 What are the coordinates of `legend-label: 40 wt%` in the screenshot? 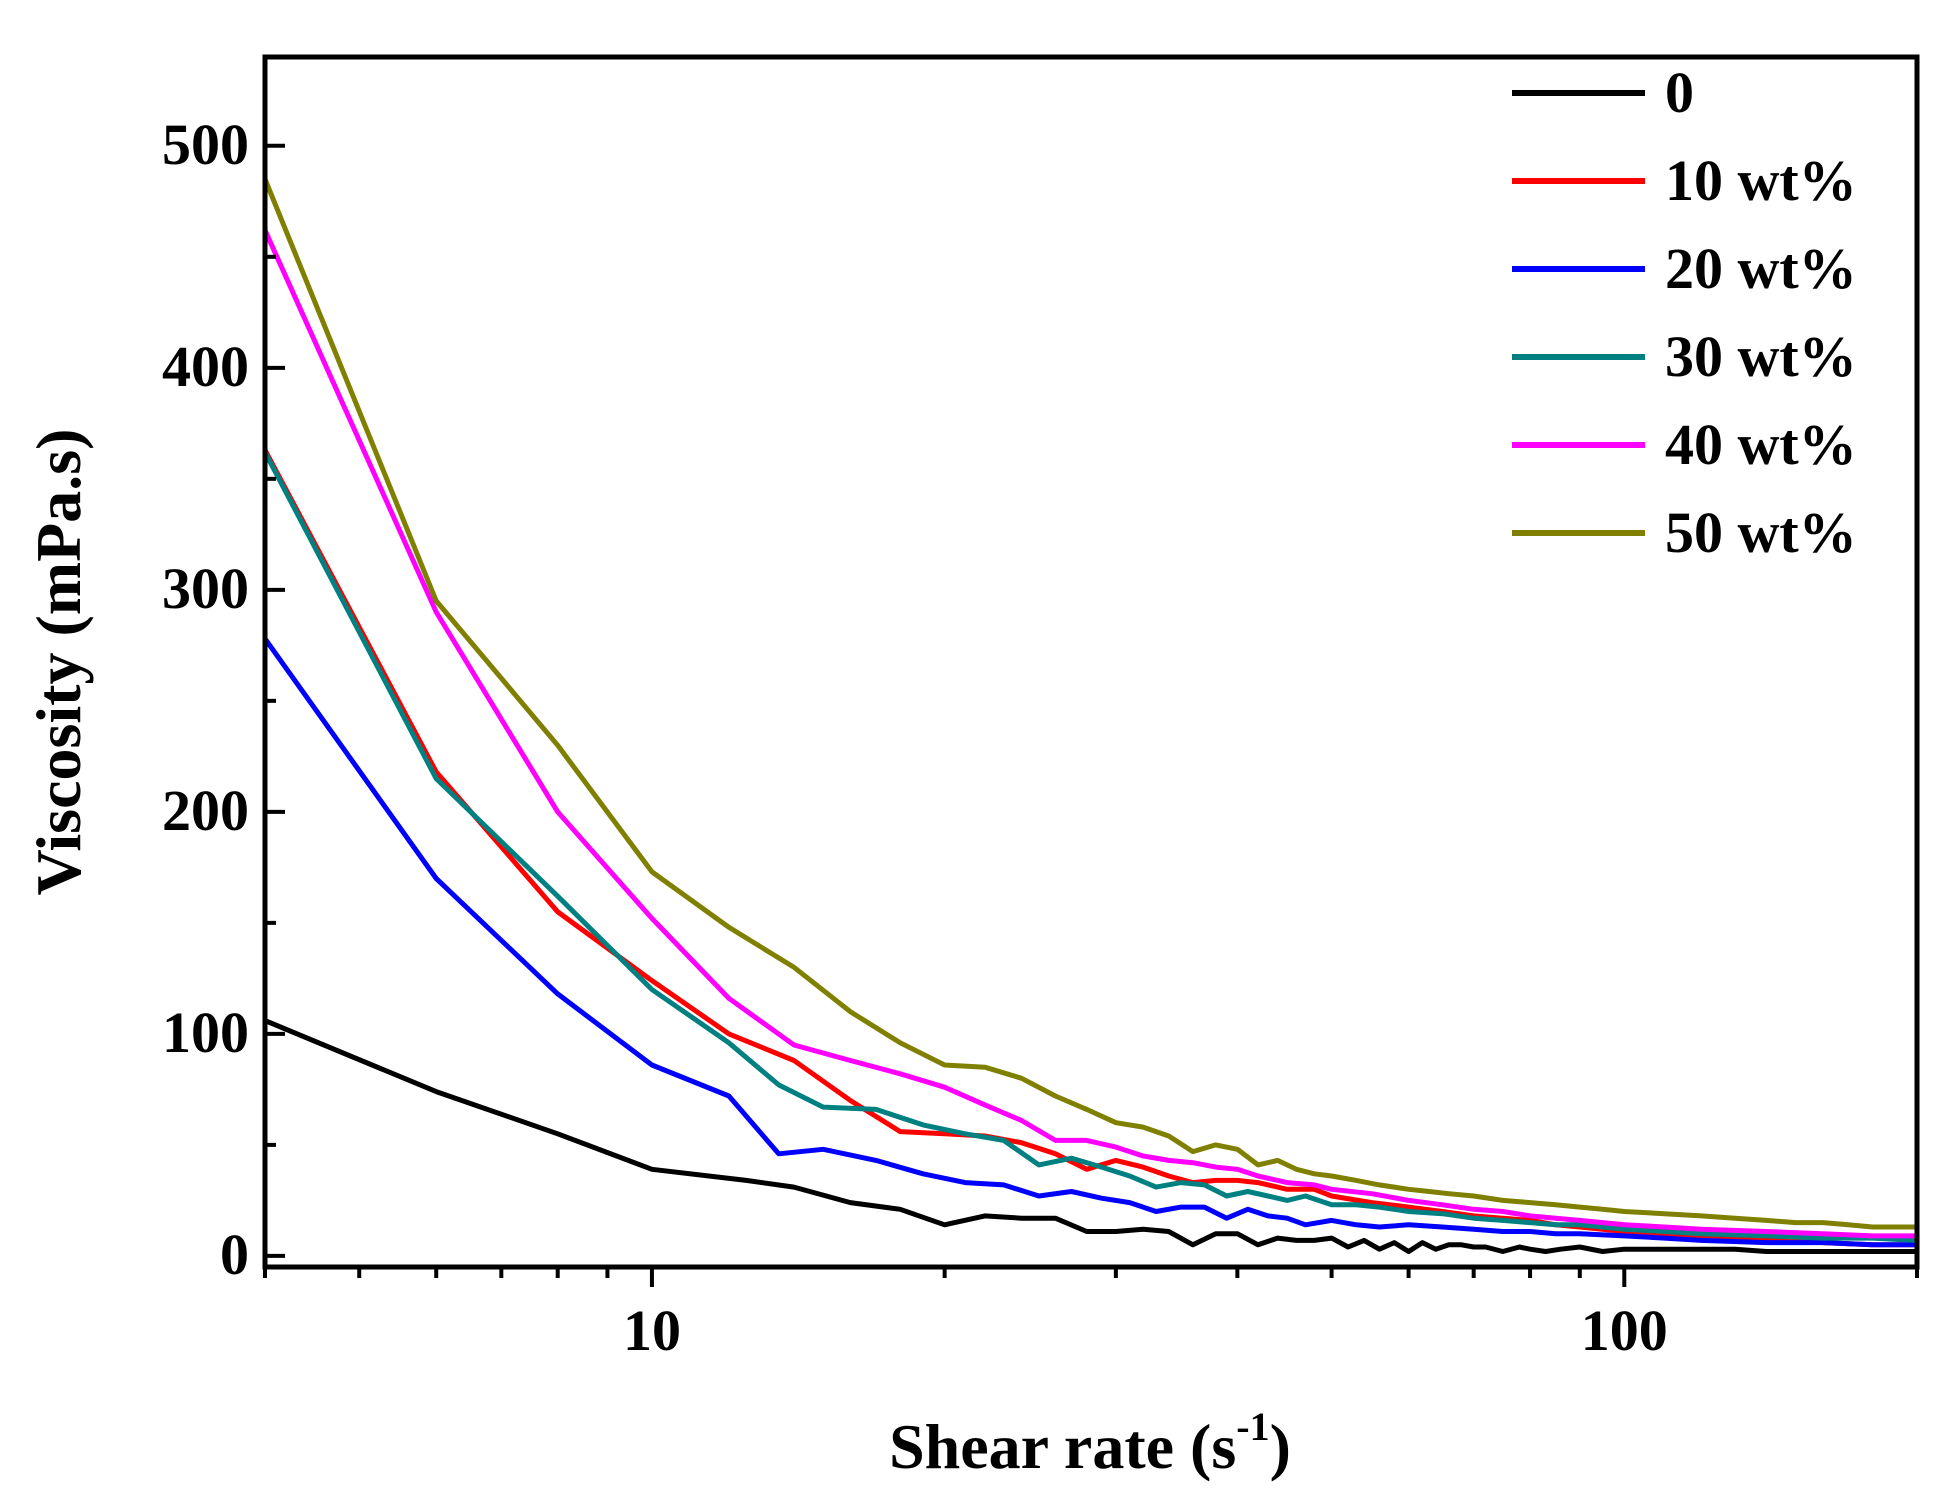 It's located at (1761, 444).